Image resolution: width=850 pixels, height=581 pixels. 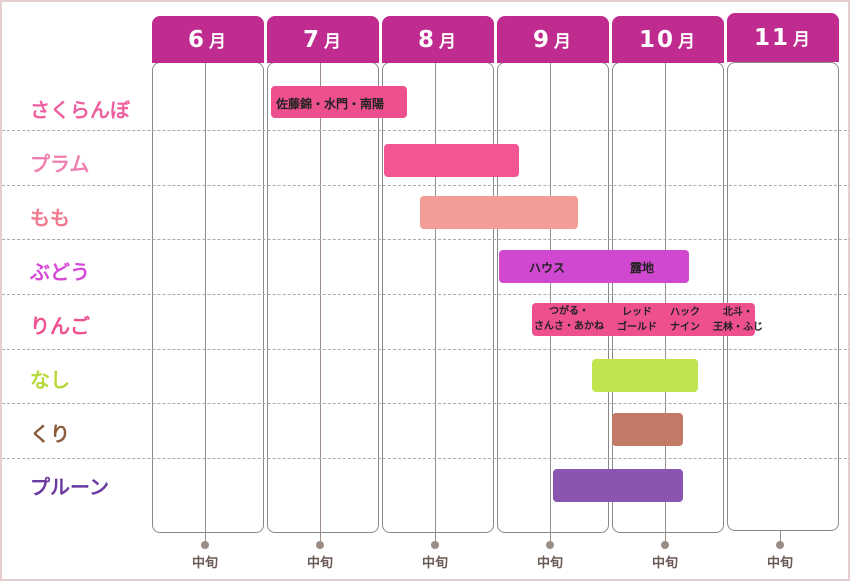 I want to click on apple-hack-label: ハック ナイン, so click(x=685, y=320).